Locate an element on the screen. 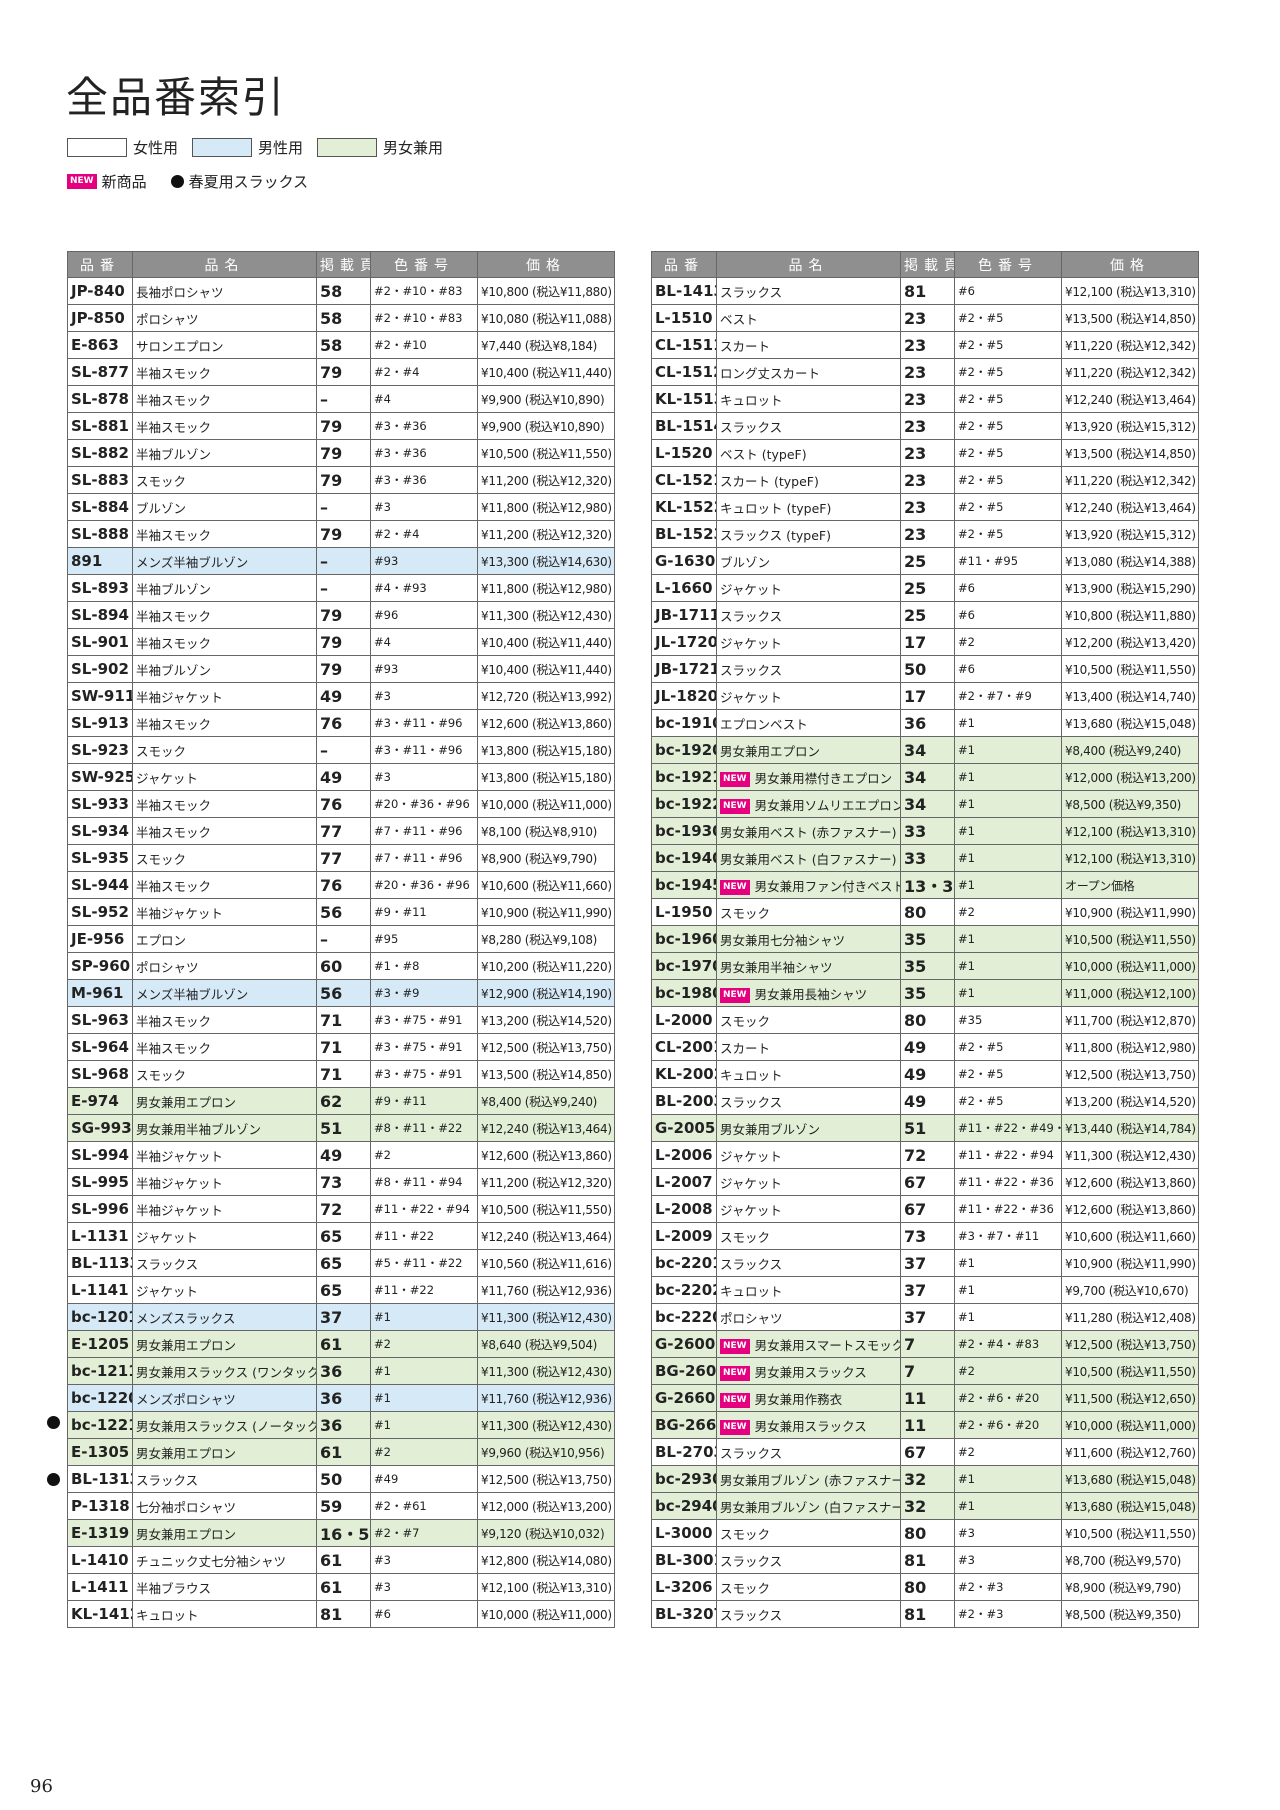  column-header: 品番 is located at coordinates (684, 264).